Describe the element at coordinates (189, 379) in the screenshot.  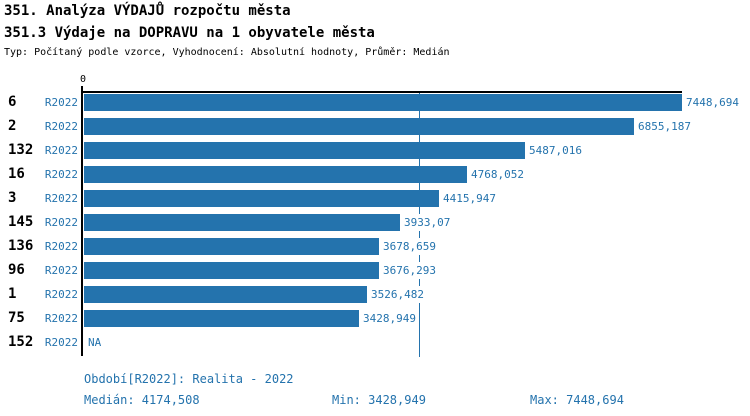
I see `footer-period-label: Období[R2022]: Realita - 2022` at that location.